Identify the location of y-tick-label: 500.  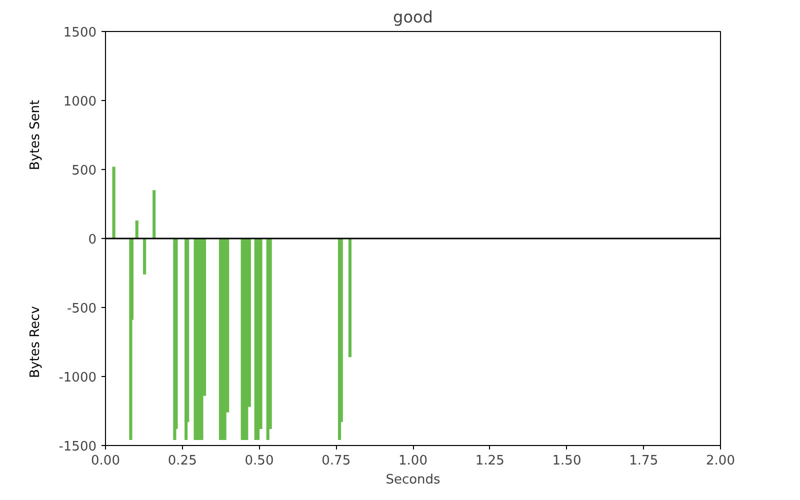
(84, 171).